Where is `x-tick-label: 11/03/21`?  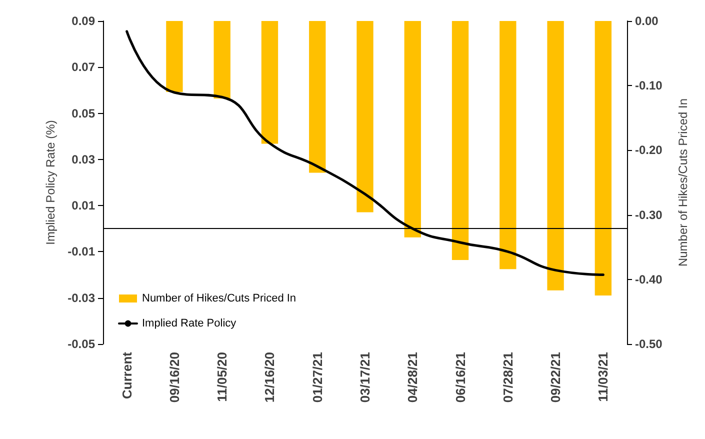
x-tick-label: 11/03/21 is located at coordinates (603, 377).